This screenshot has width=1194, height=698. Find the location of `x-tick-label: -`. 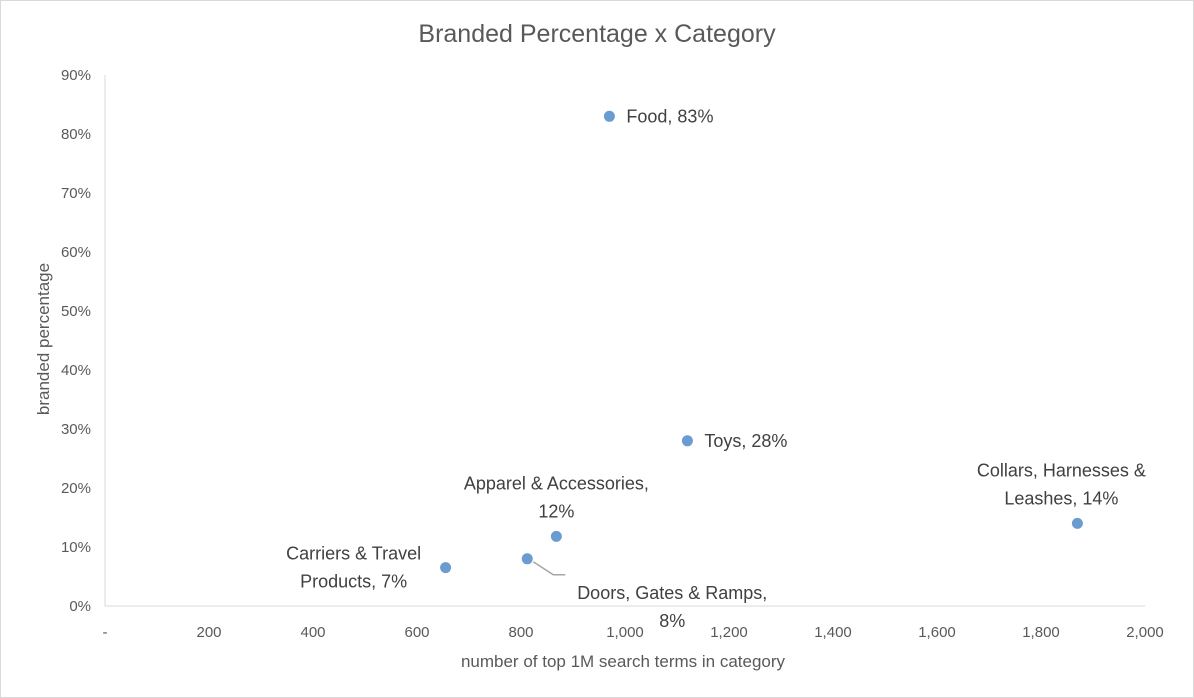

x-tick-label: - is located at coordinates (105, 632).